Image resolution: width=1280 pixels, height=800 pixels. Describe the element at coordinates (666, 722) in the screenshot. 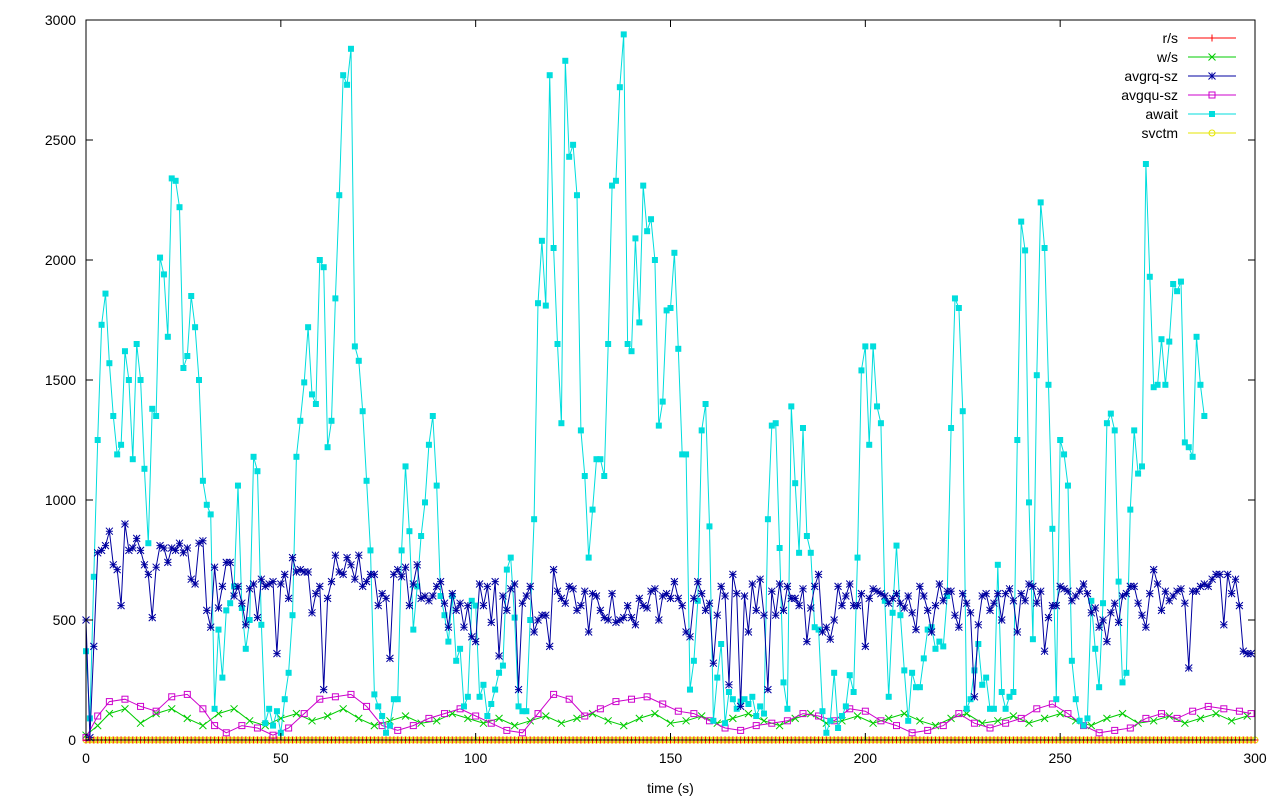

I see `series-line` at that location.